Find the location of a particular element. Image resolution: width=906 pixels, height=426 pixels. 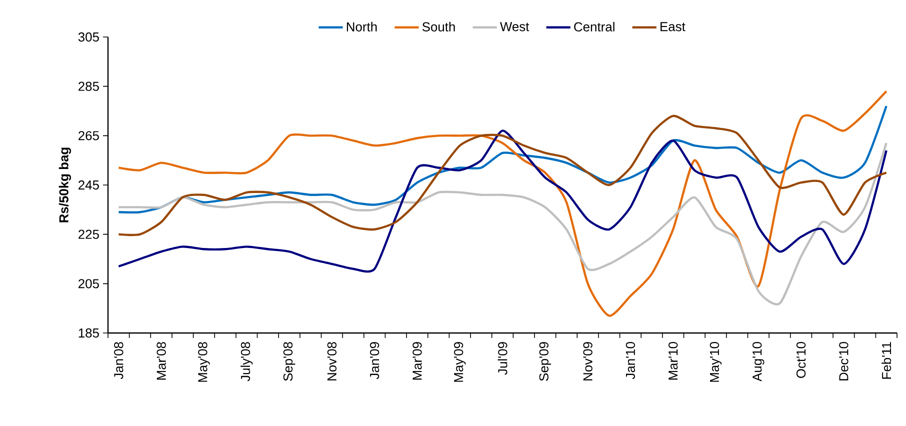

x-tick-label: Nov'09 is located at coordinates (587, 361).